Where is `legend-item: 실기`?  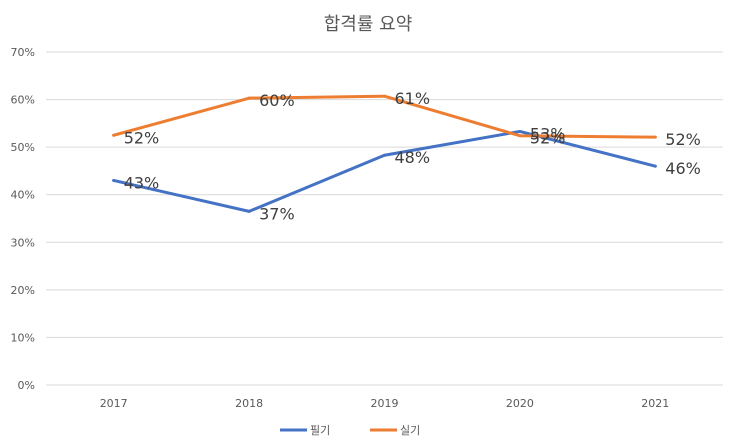 legend-item: 실기 is located at coordinates (395, 430).